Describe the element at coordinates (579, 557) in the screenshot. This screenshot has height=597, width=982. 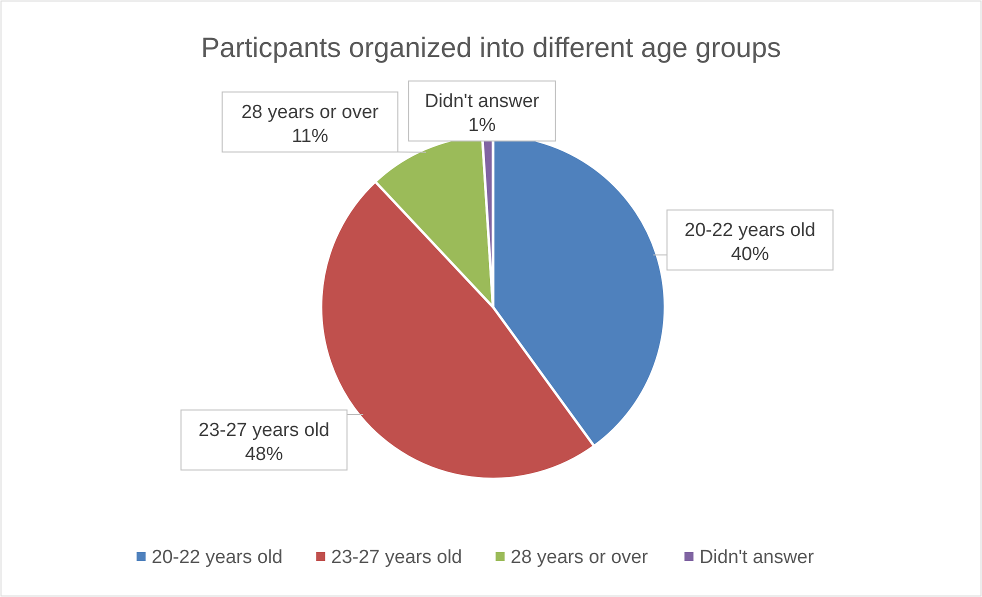
I see `legend-label: 28 years or over` at that location.